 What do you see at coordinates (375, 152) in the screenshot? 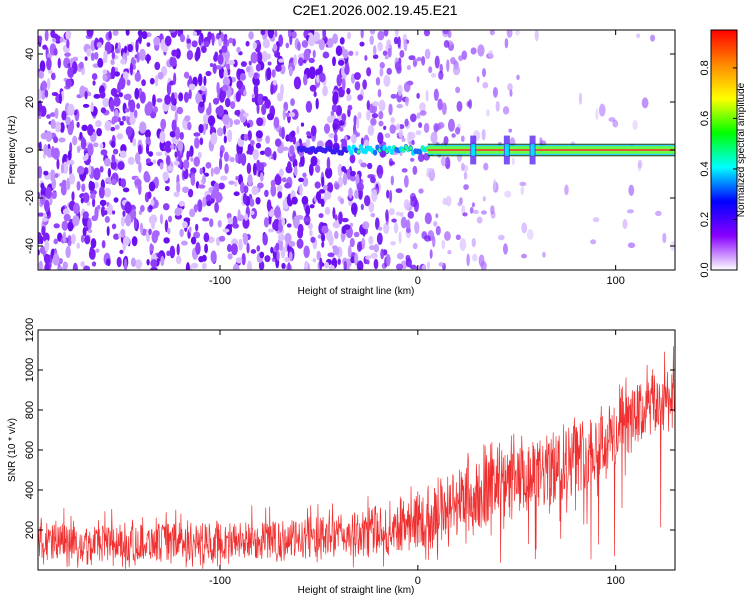
I see `signal-blob` at bounding box center [375, 152].